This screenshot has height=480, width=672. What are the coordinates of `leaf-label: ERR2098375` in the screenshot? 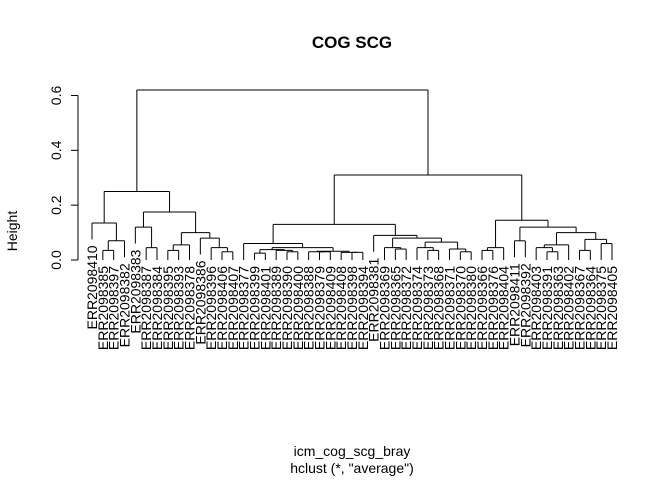 It's located at (601, 308).